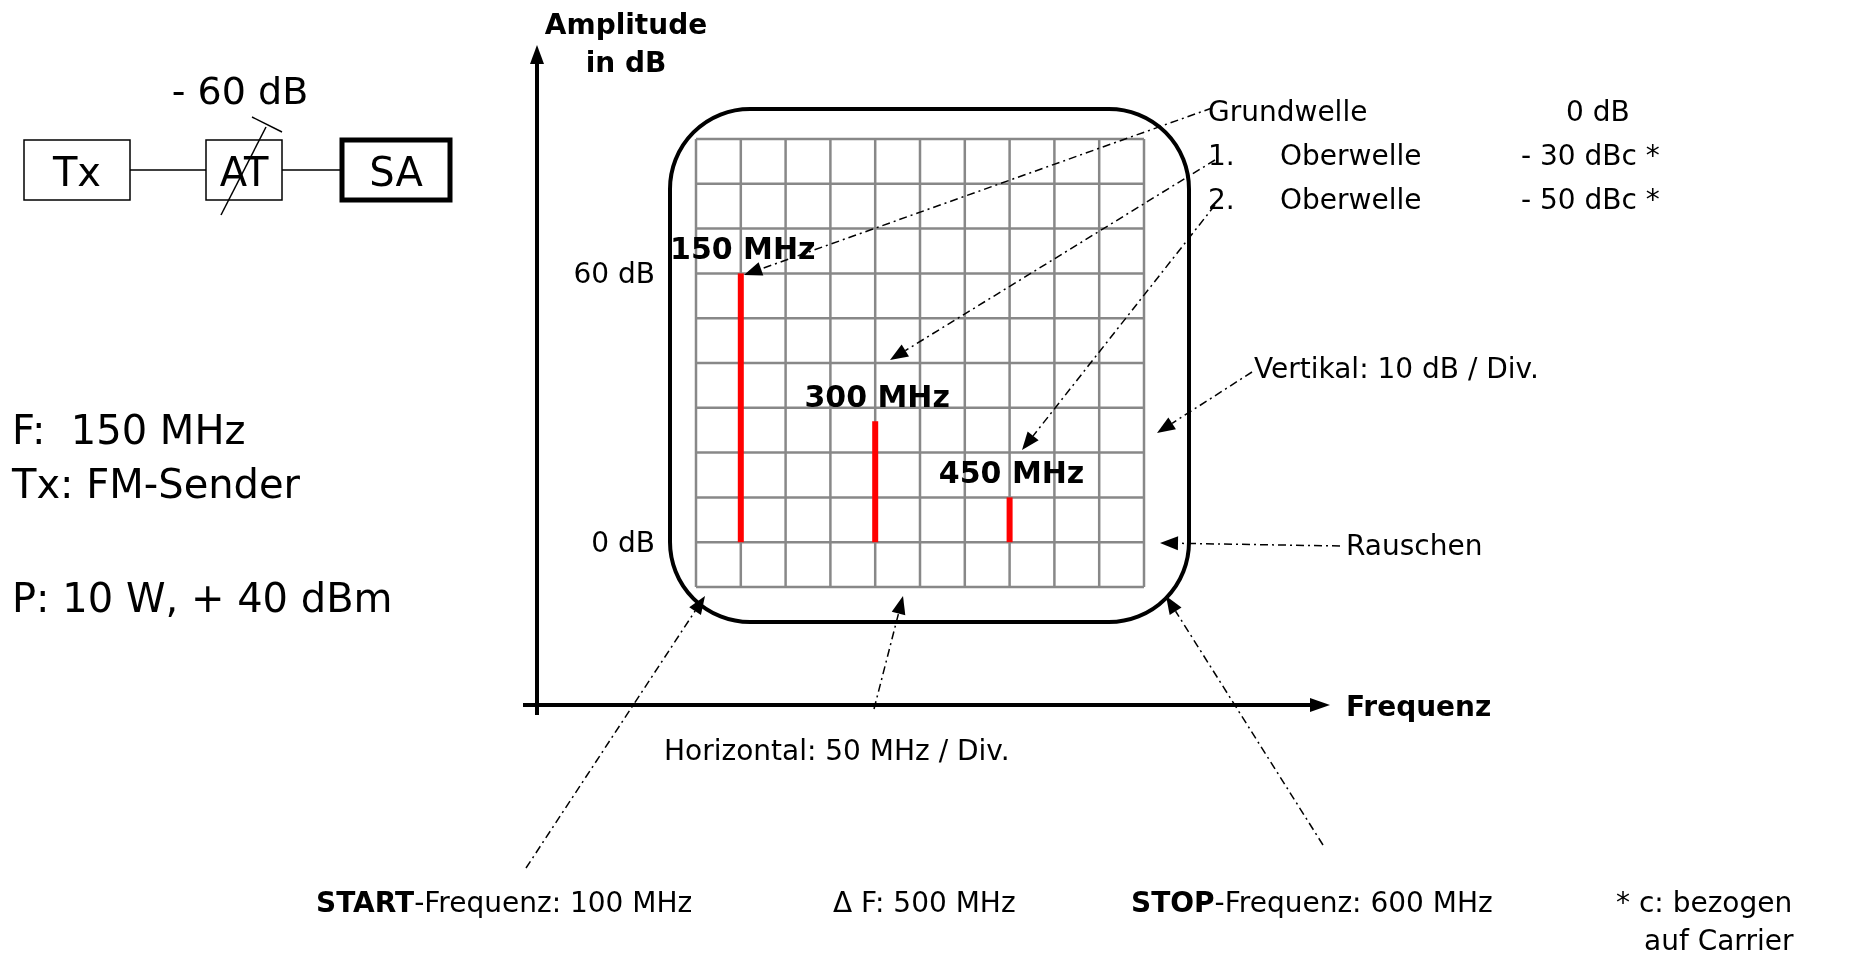 This screenshot has height=958, width=1852. What do you see at coordinates (1590, 155) in the screenshot?
I see `text: - 30 dBc *` at bounding box center [1590, 155].